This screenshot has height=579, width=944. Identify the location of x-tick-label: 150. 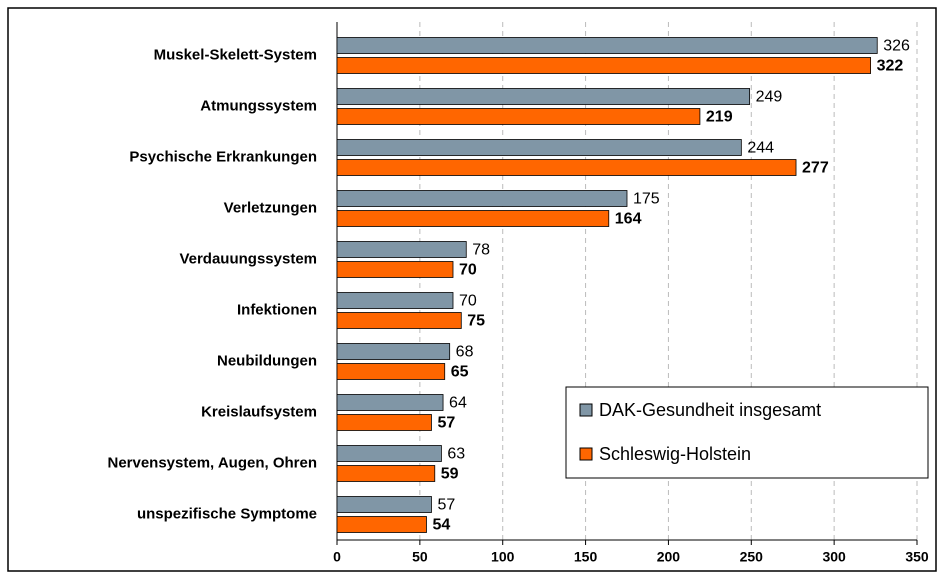
(586, 557).